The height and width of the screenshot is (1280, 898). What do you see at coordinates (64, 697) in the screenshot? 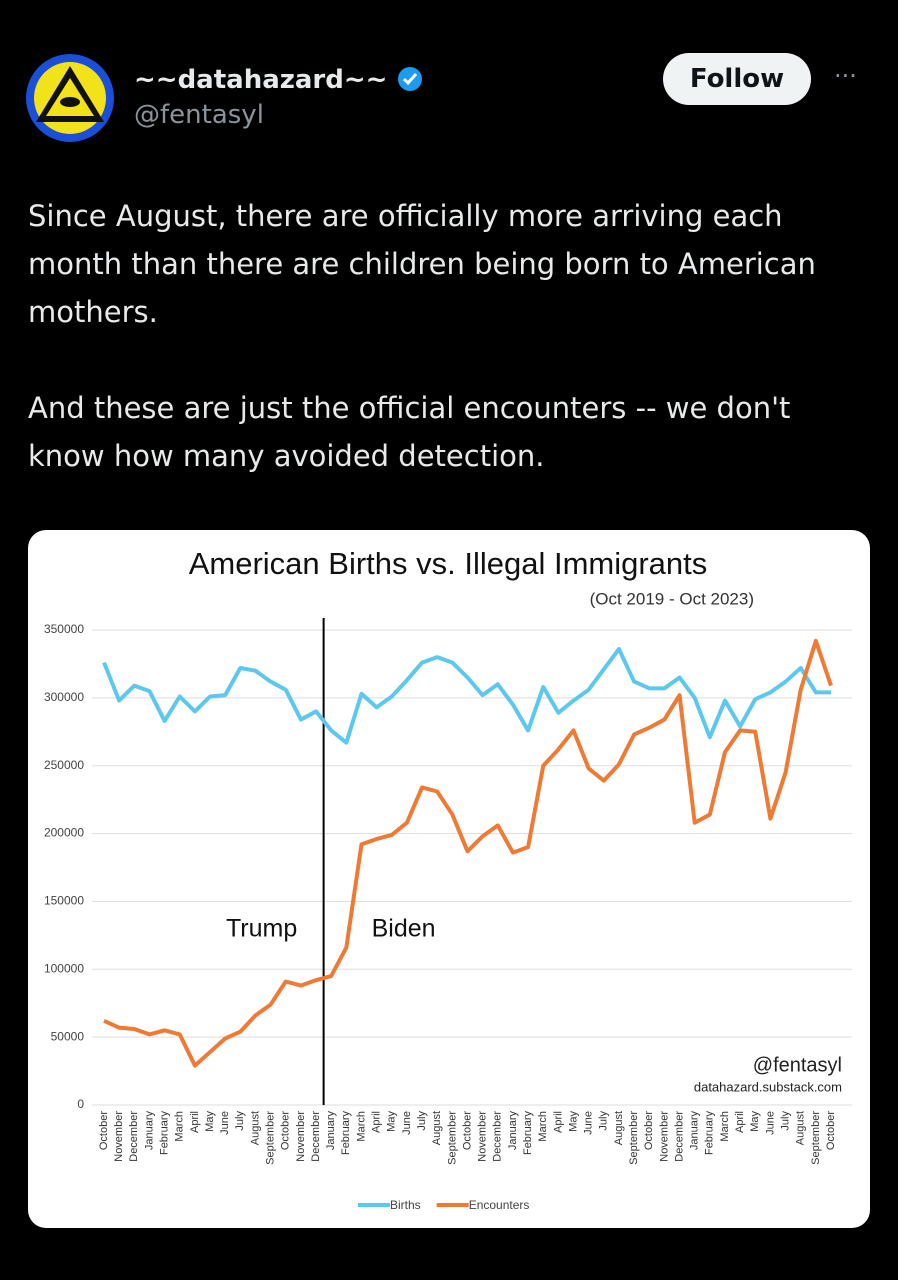
I see `y-tick-label: 300000` at bounding box center [64, 697].